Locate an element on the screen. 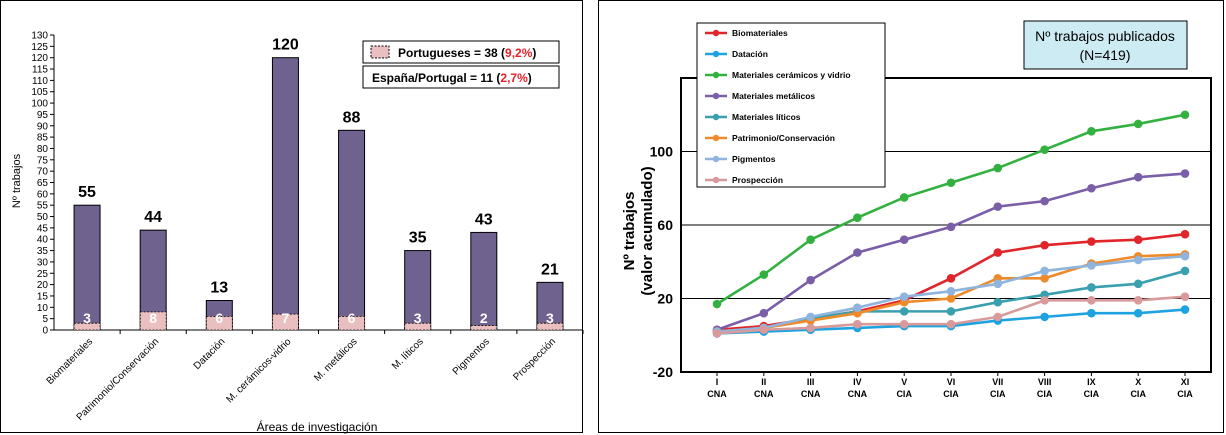 The image size is (1226, 435). y-tick-label: 40 is located at coordinates (43, 240).